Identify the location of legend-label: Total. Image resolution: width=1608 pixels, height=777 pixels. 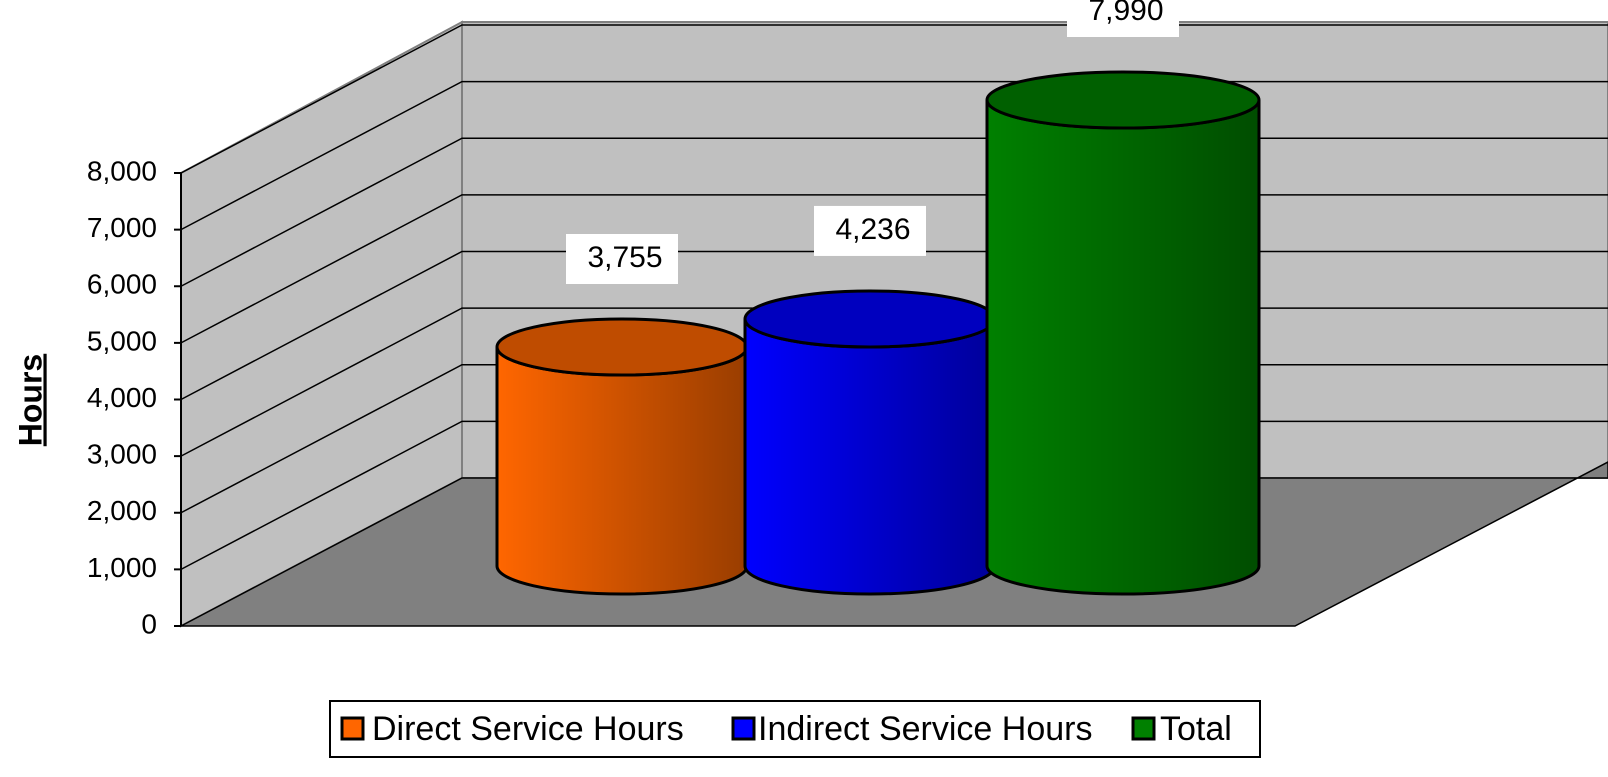
(1196, 729).